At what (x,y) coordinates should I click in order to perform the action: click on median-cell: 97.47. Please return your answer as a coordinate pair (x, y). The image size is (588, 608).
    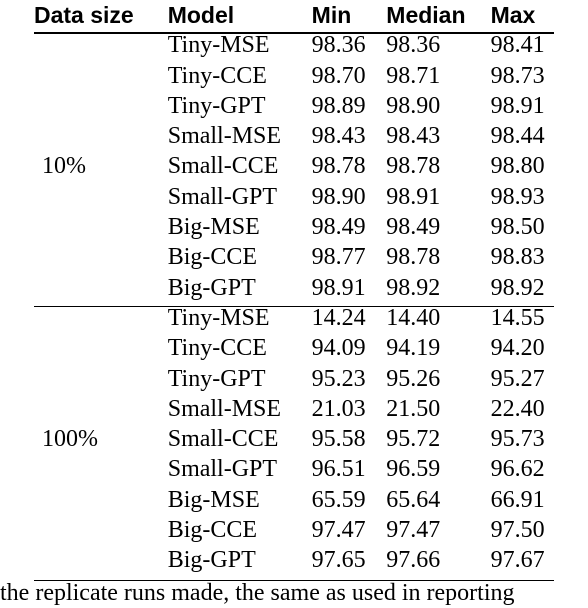
    Looking at the image, I should click on (413, 530).